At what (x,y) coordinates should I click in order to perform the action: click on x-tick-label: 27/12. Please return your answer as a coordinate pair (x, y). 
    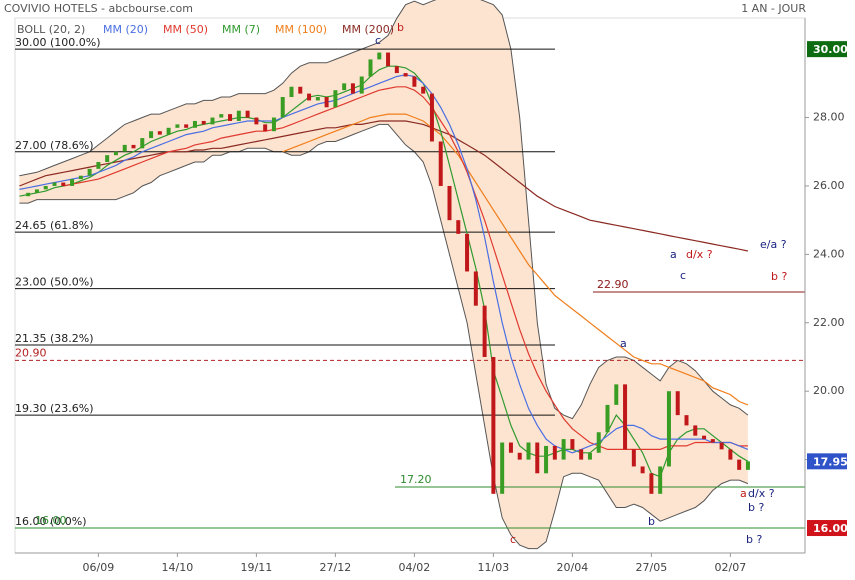
    Looking at the image, I should click on (336, 567).